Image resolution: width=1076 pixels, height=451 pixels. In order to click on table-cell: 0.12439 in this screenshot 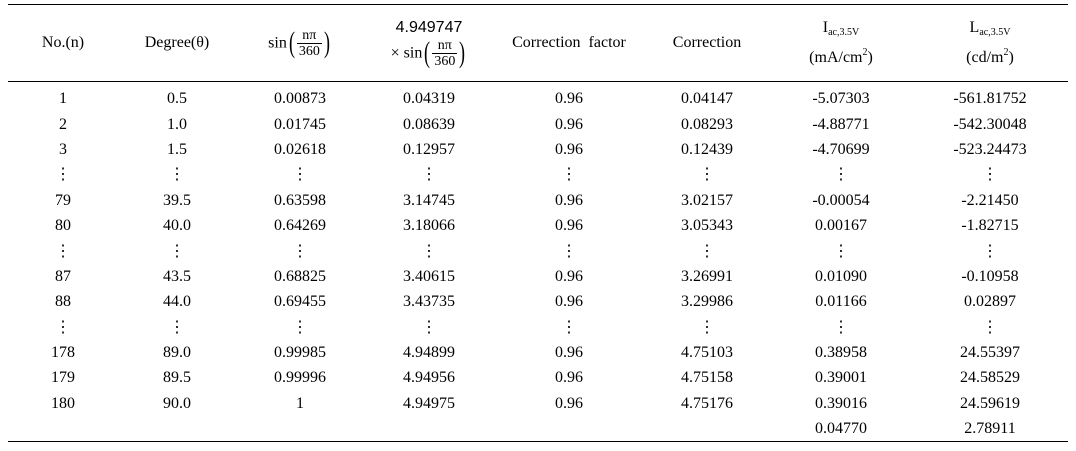, I will do `click(707, 149)`.